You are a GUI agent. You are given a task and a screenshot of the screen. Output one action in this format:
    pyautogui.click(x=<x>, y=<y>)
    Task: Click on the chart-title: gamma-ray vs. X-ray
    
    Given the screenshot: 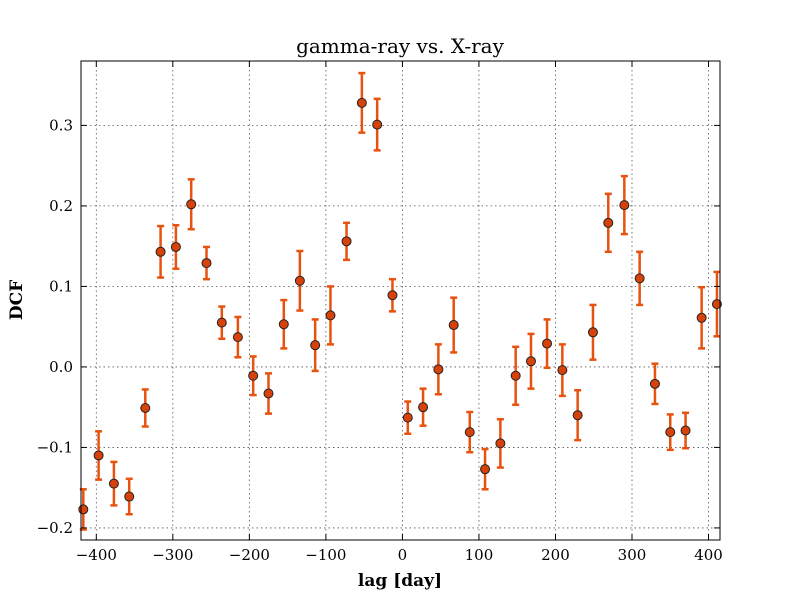 What is the action you would take?
    pyautogui.click(x=400, y=46)
    